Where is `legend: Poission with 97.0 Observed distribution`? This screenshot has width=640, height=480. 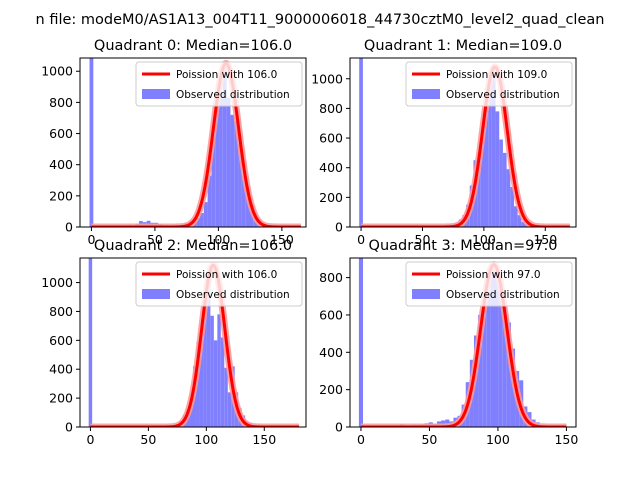 legend: Poission with 97.0 Observed distribution is located at coordinates (489, 284).